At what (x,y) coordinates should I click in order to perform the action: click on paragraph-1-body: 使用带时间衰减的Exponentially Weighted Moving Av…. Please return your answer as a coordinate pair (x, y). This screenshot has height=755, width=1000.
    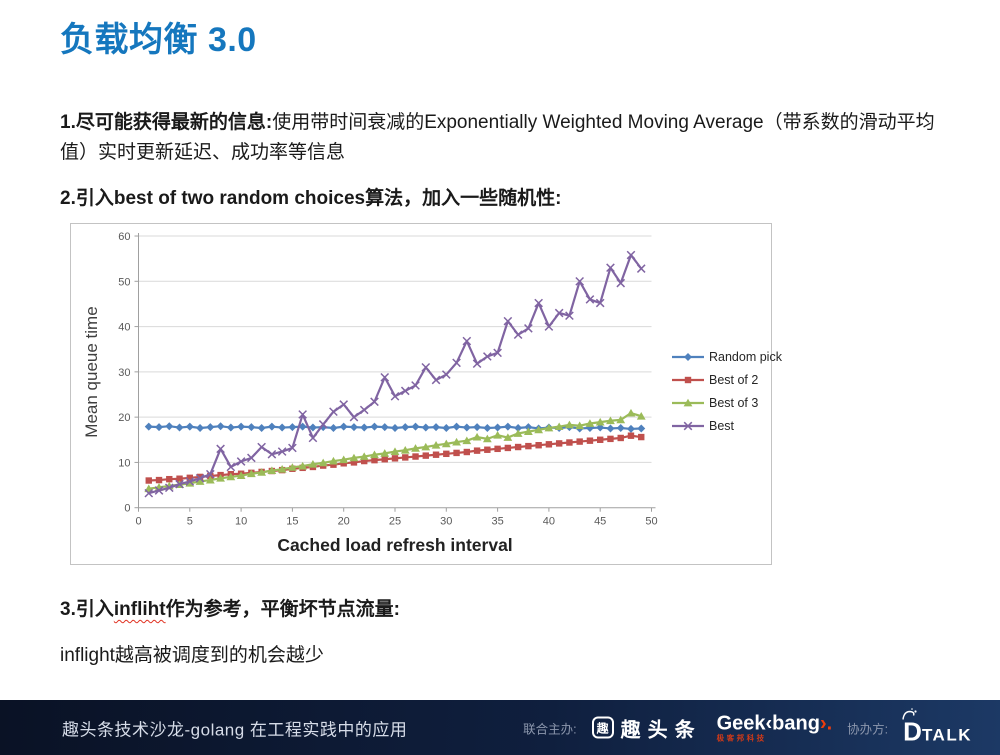
    Looking at the image, I should click on (497, 137).